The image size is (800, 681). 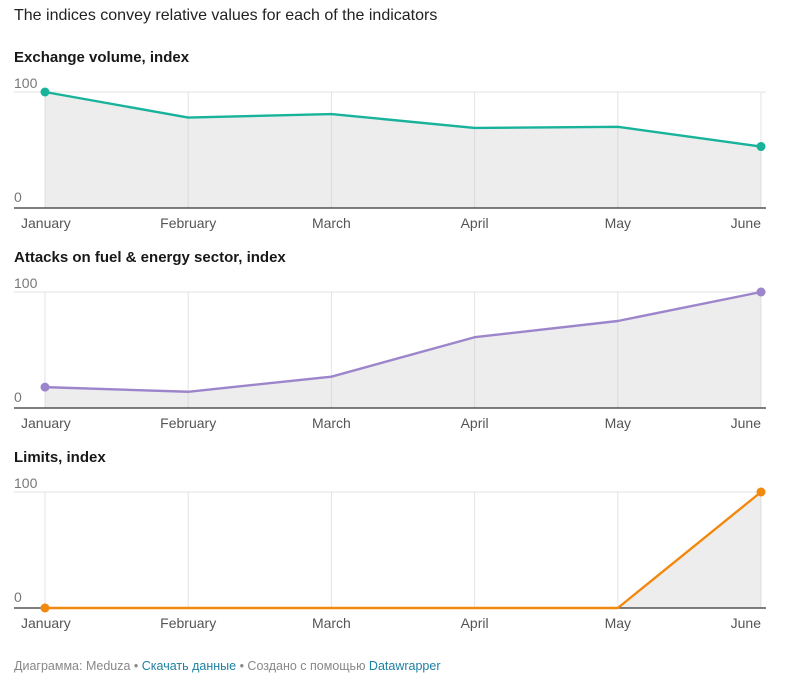 What do you see at coordinates (150, 257) in the screenshot?
I see `panel-title-attacks: Attacks on fuel & energy sector, index` at bounding box center [150, 257].